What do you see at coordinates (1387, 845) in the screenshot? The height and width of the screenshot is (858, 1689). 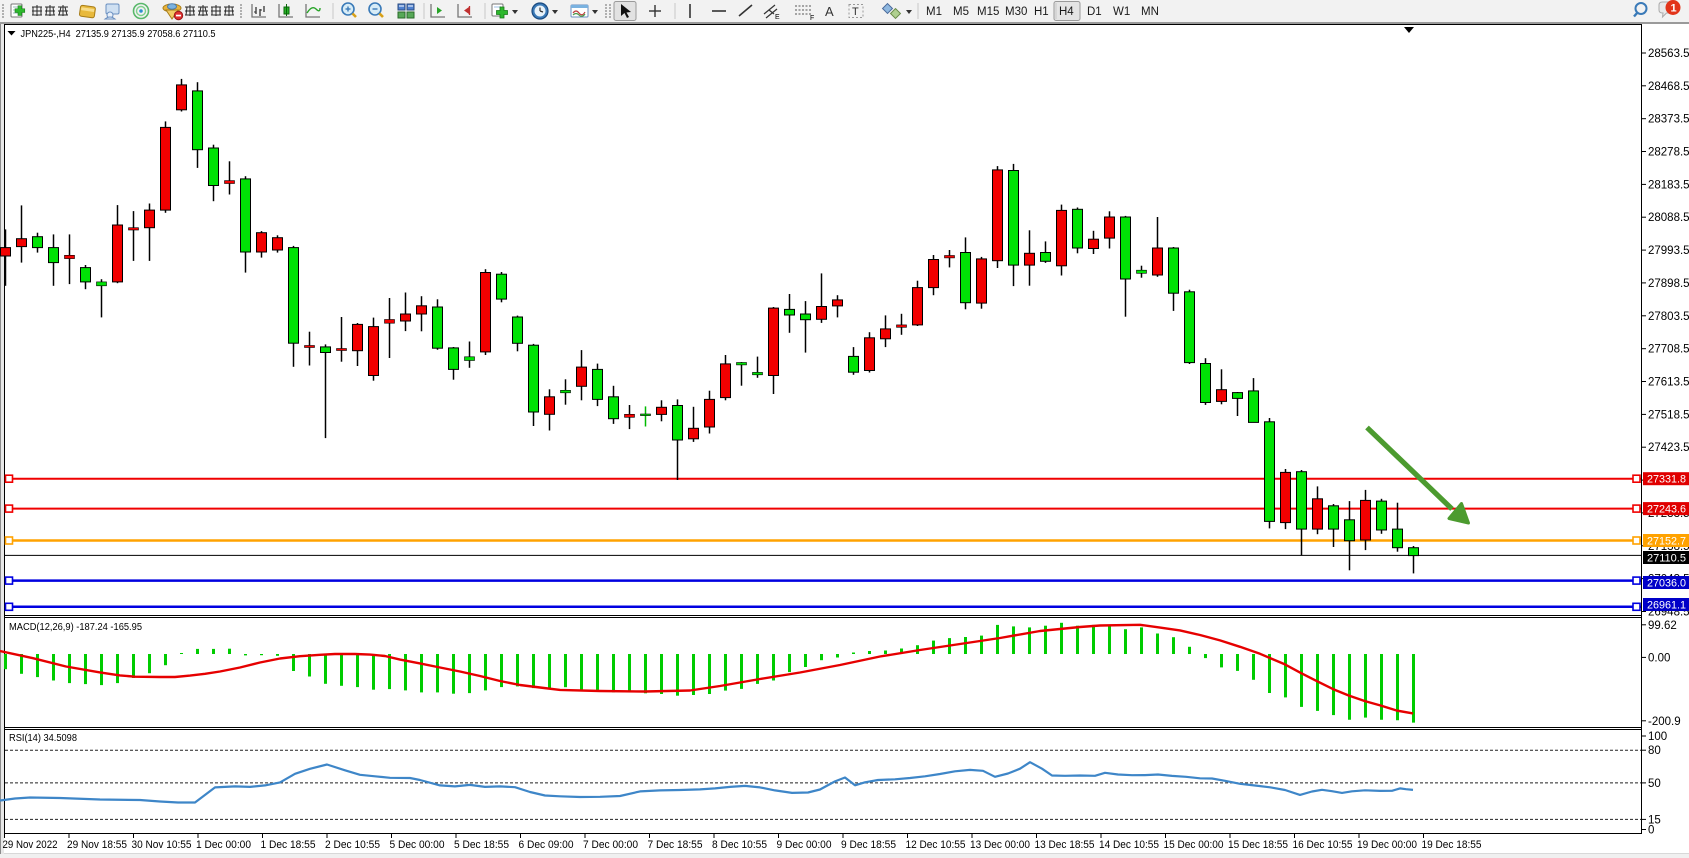 I see `svg-text: 19 Dec 00:00` at bounding box center [1387, 845].